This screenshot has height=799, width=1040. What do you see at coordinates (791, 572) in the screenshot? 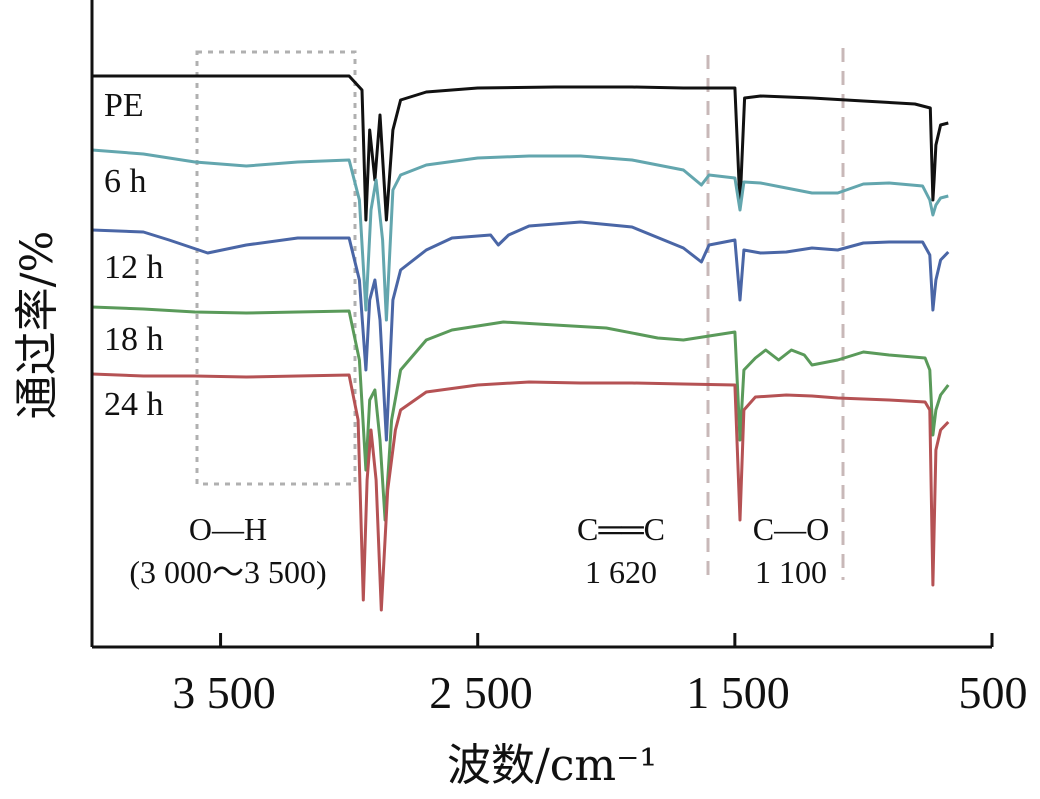
I see `annotation-co-value: 1 100` at bounding box center [791, 572].